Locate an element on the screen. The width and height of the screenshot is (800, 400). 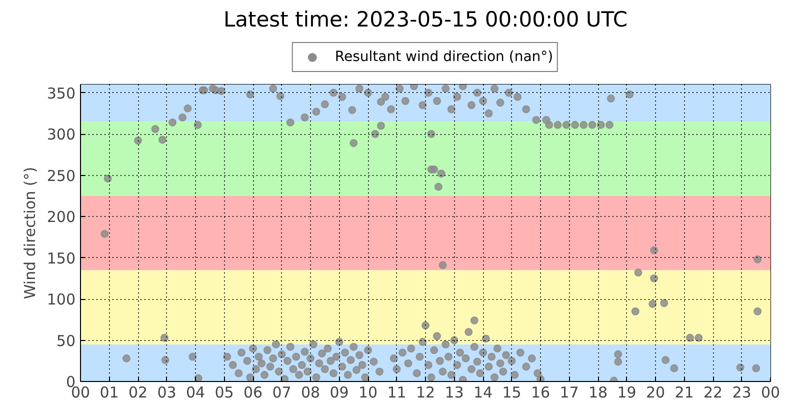
y-tick-label: 50 is located at coordinates (66, 341).